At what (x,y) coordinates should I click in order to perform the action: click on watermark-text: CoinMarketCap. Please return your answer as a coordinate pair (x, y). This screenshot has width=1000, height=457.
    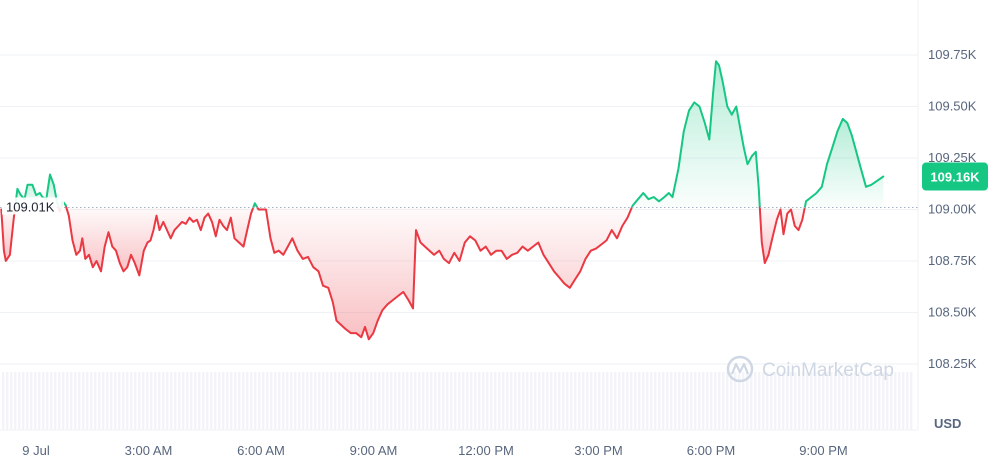
    Looking at the image, I should click on (828, 370).